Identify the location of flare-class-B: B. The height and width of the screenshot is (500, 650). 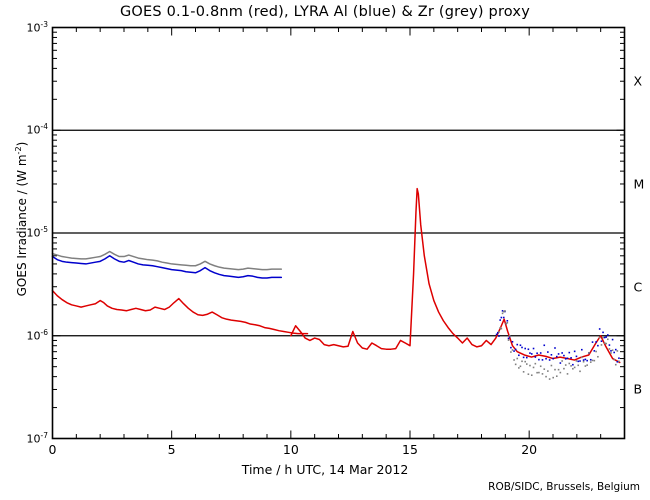
(638, 389).